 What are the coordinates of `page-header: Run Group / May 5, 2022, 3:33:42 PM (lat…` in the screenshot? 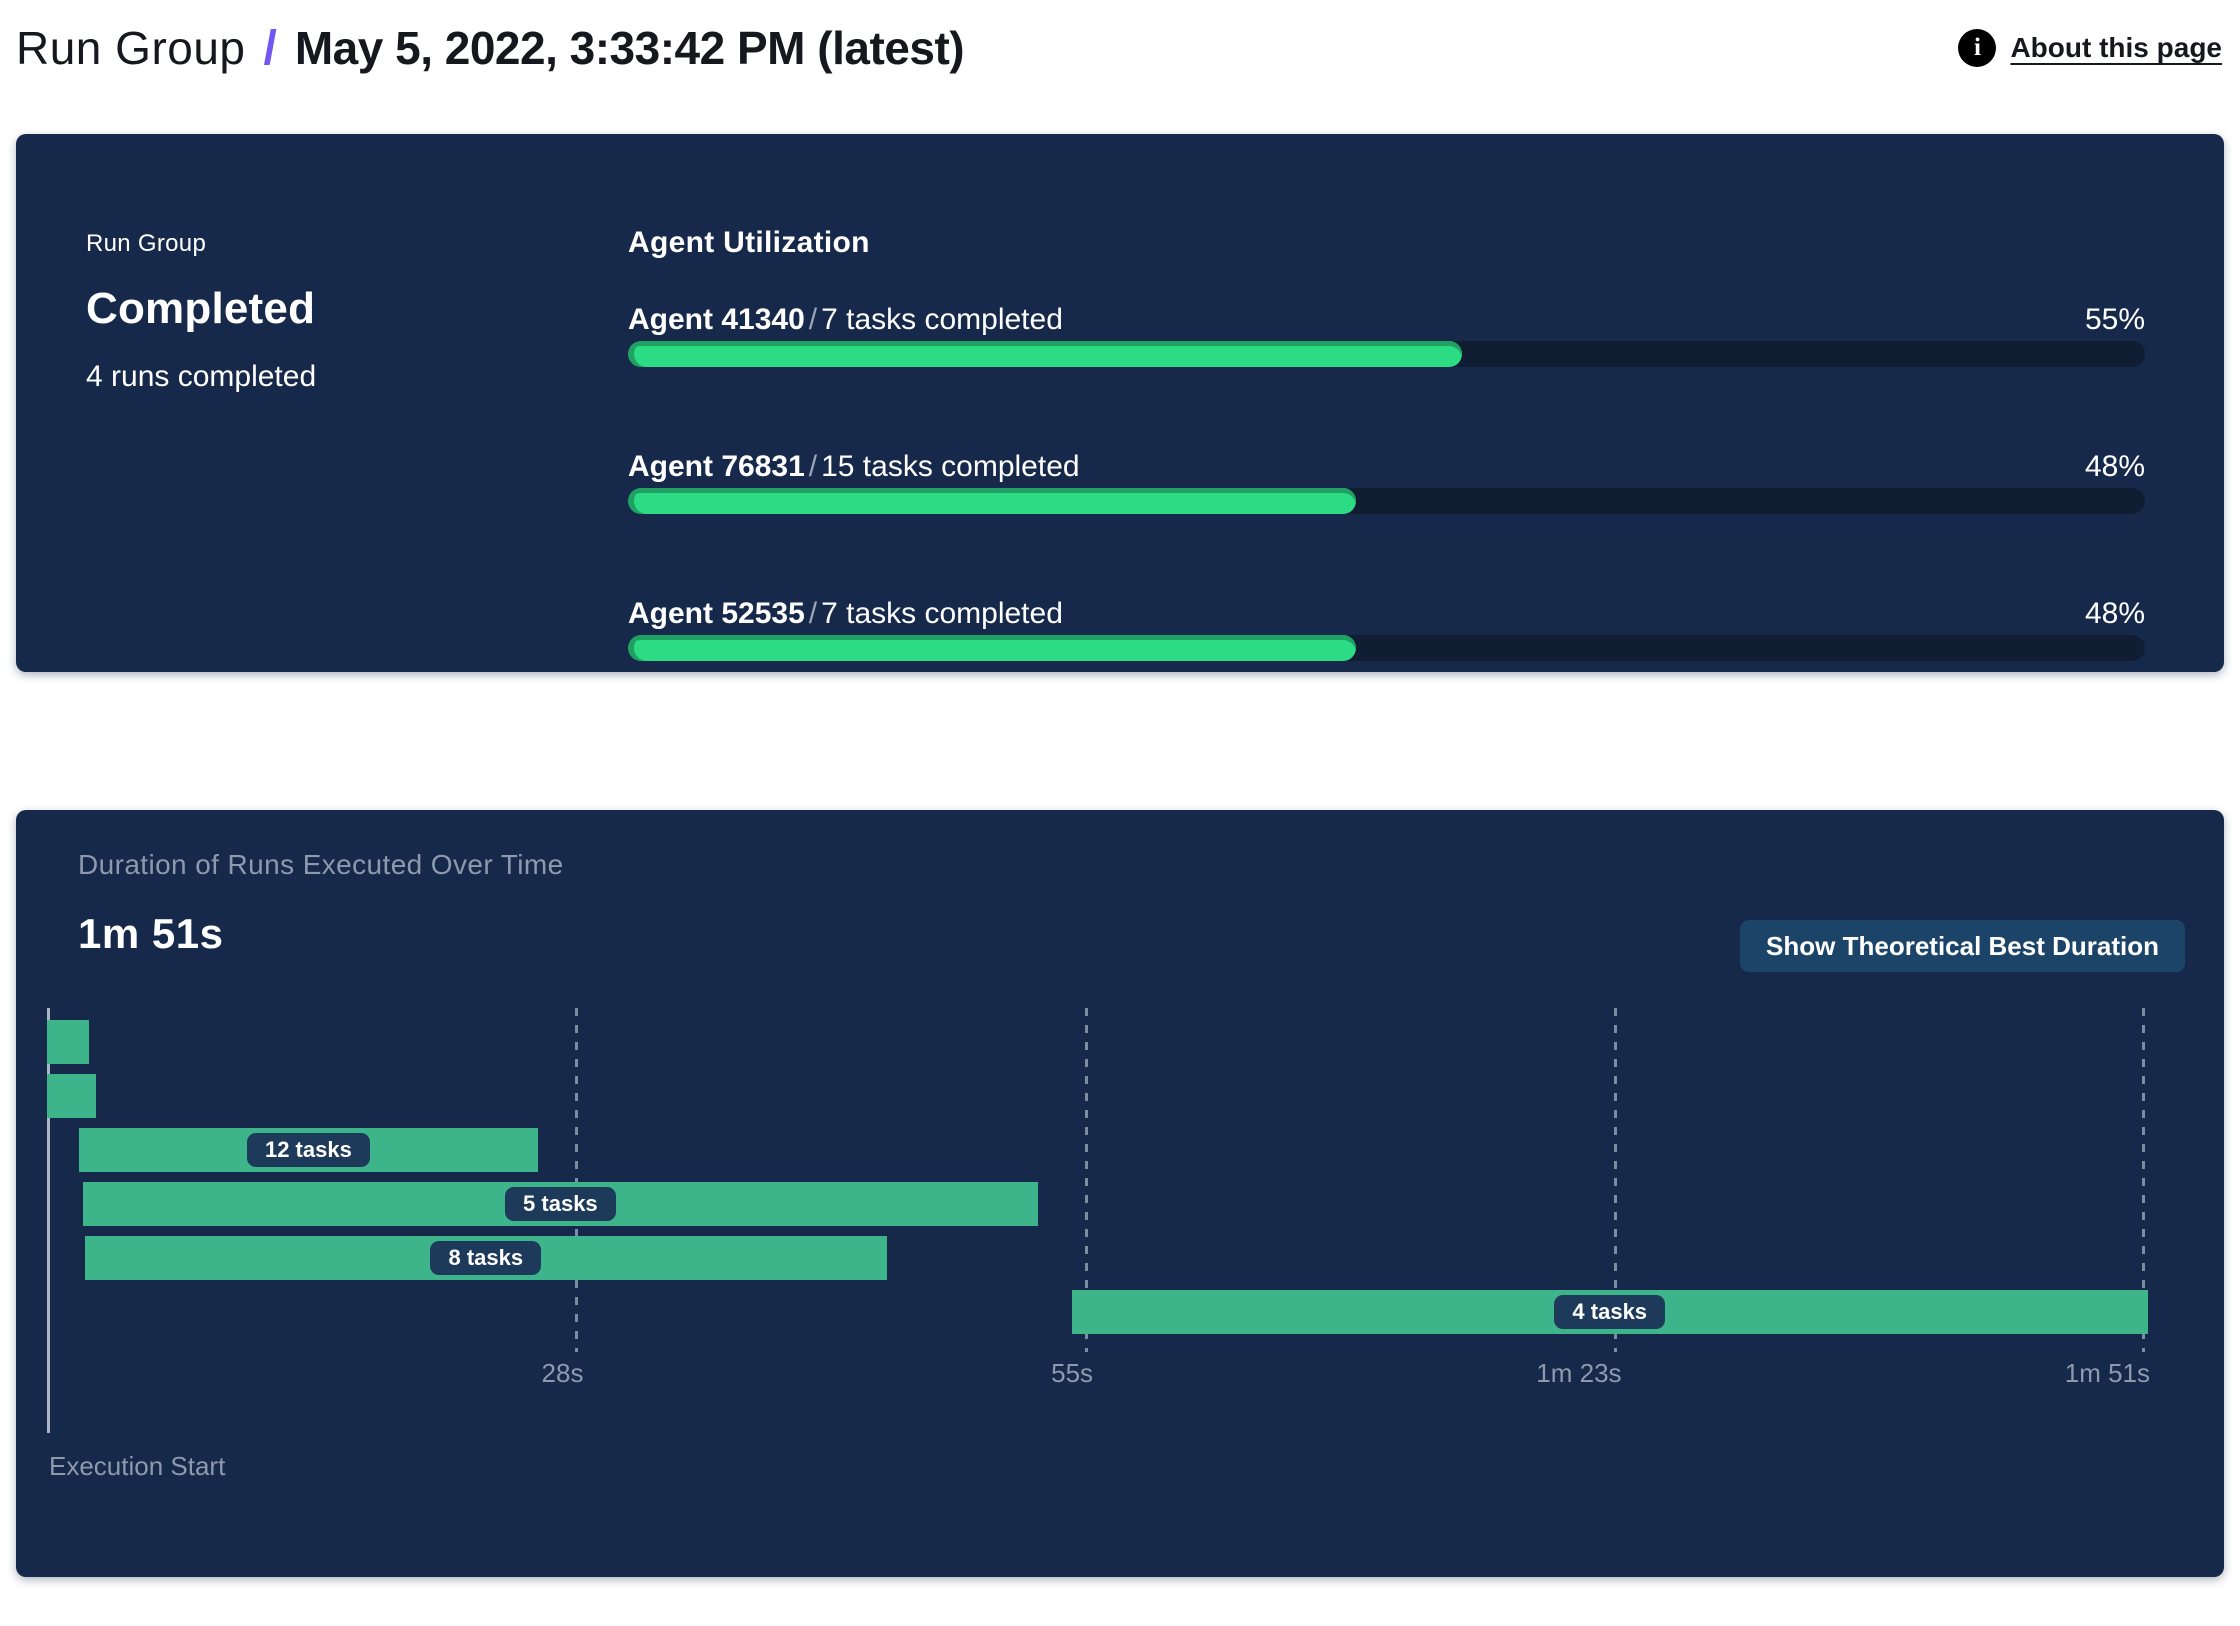 It's located at (1119, 48).